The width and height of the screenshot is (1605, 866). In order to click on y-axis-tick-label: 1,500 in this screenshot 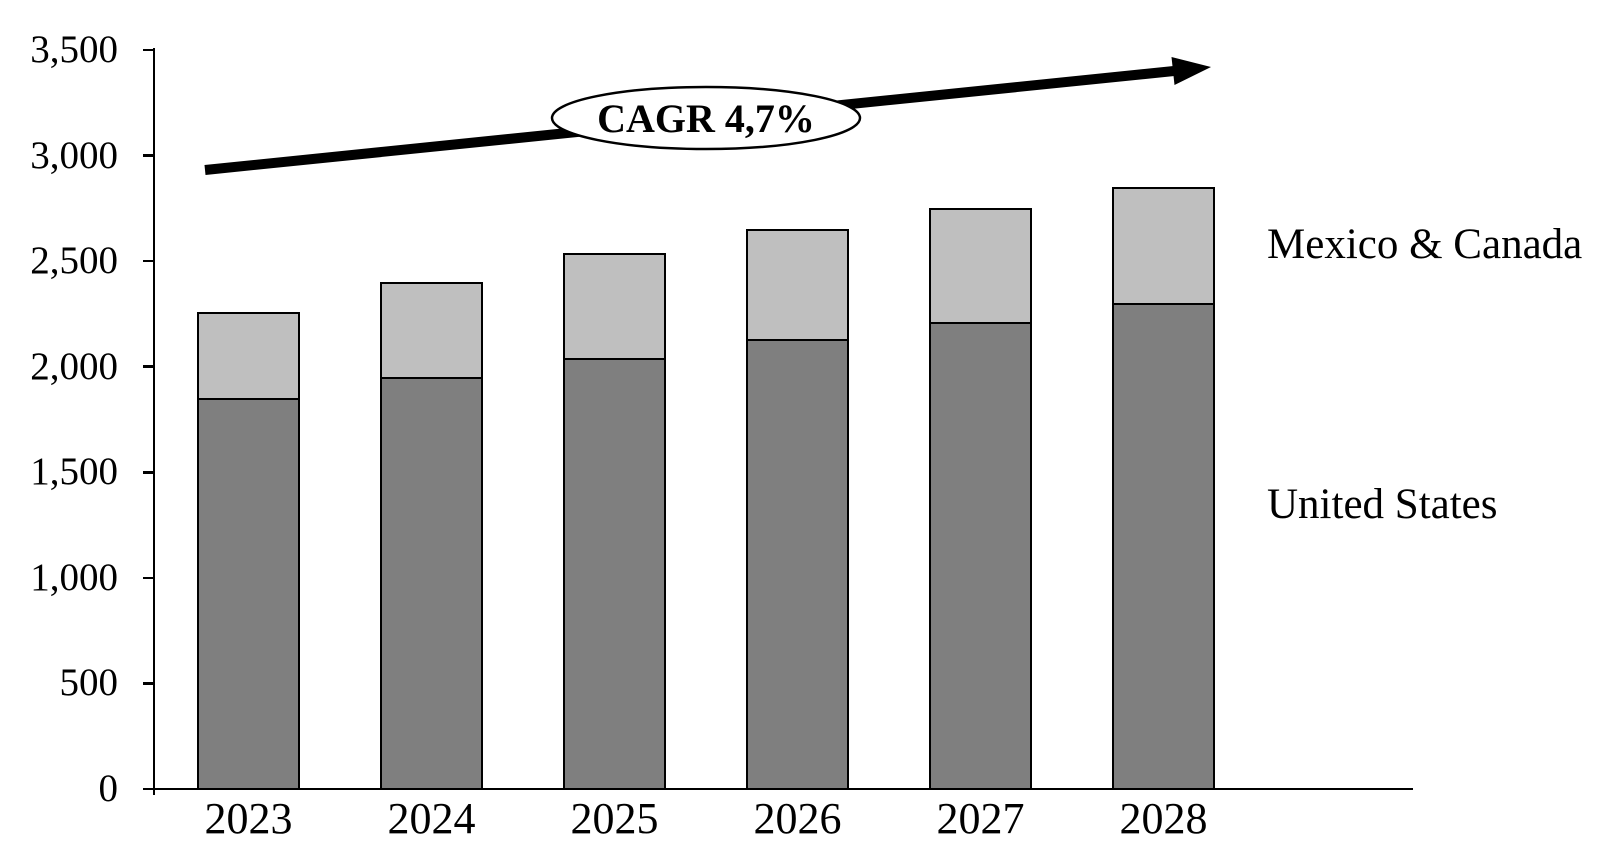, I will do `click(74, 472)`.